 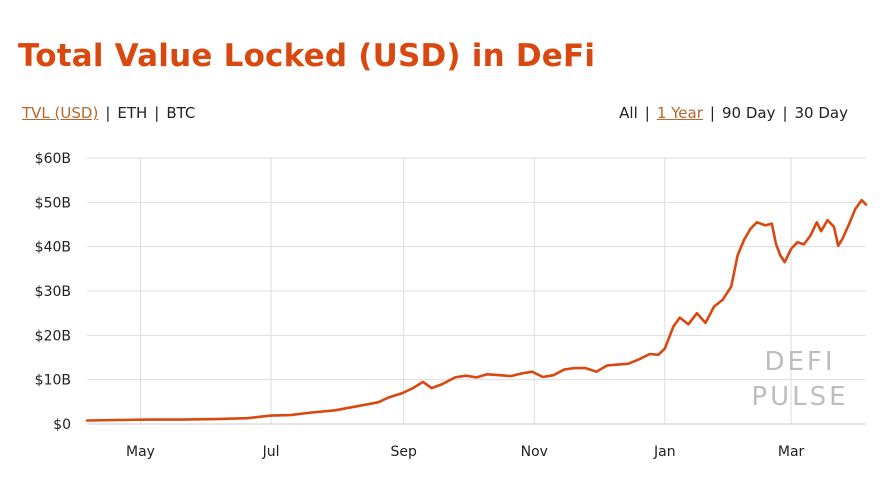 I want to click on y-tick-label: $20B, so click(x=53, y=336).